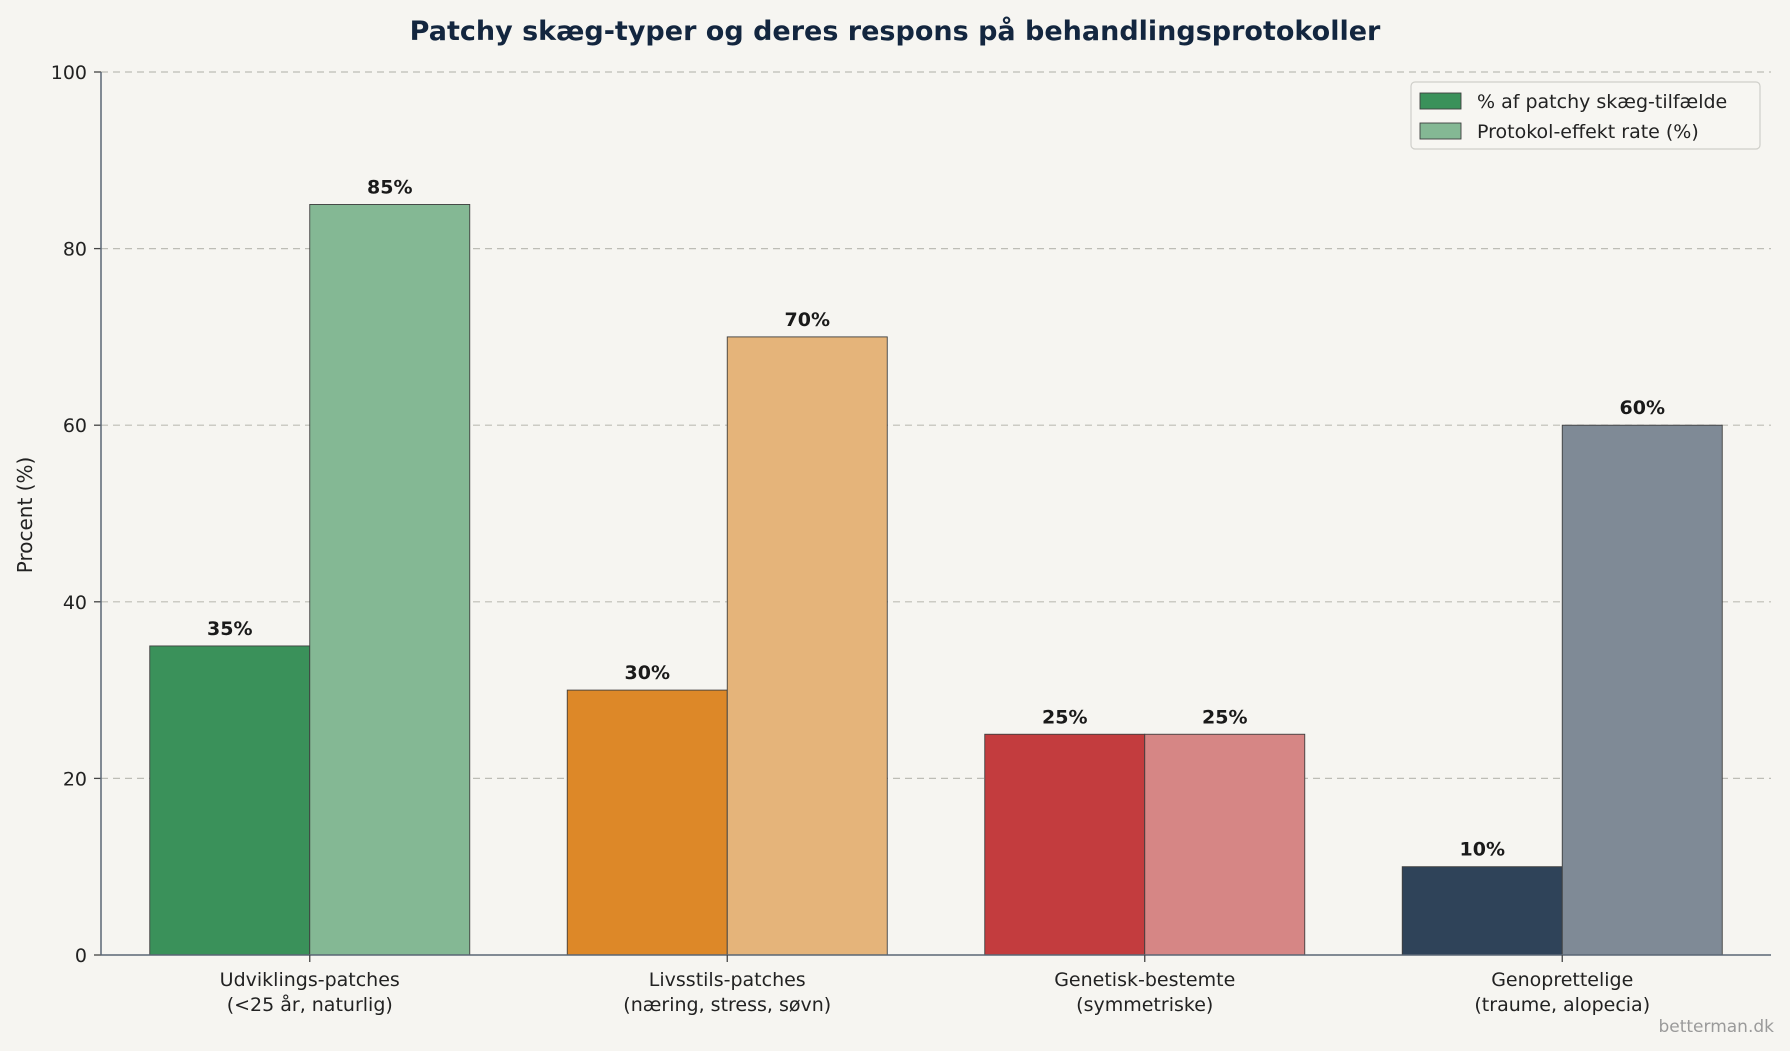  What do you see at coordinates (81, 956) in the screenshot?
I see `y-tick-label: 0` at bounding box center [81, 956].